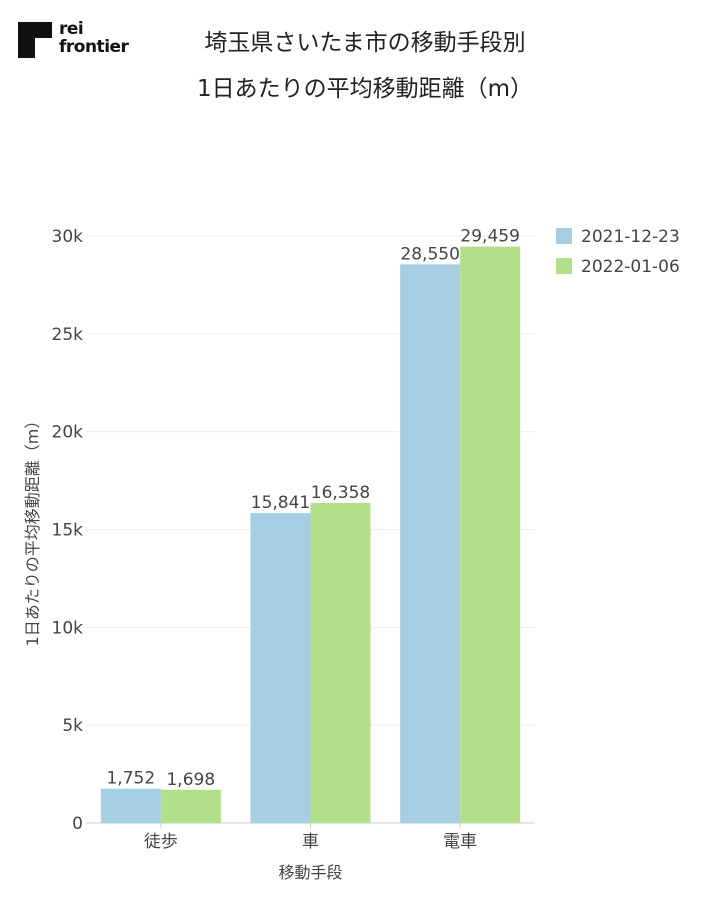  Describe the element at coordinates (365, 43) in the screenshot. I see `chart-title-line1: 埼玉県さいたま市の移動手段別` at that location.